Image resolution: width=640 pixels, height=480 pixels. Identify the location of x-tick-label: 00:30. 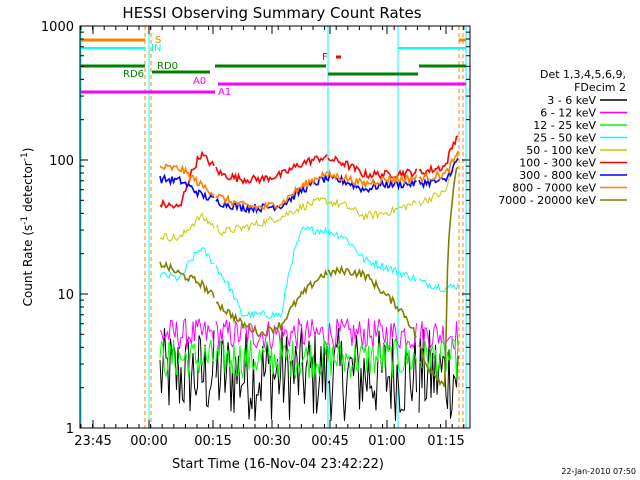
(271, 441).